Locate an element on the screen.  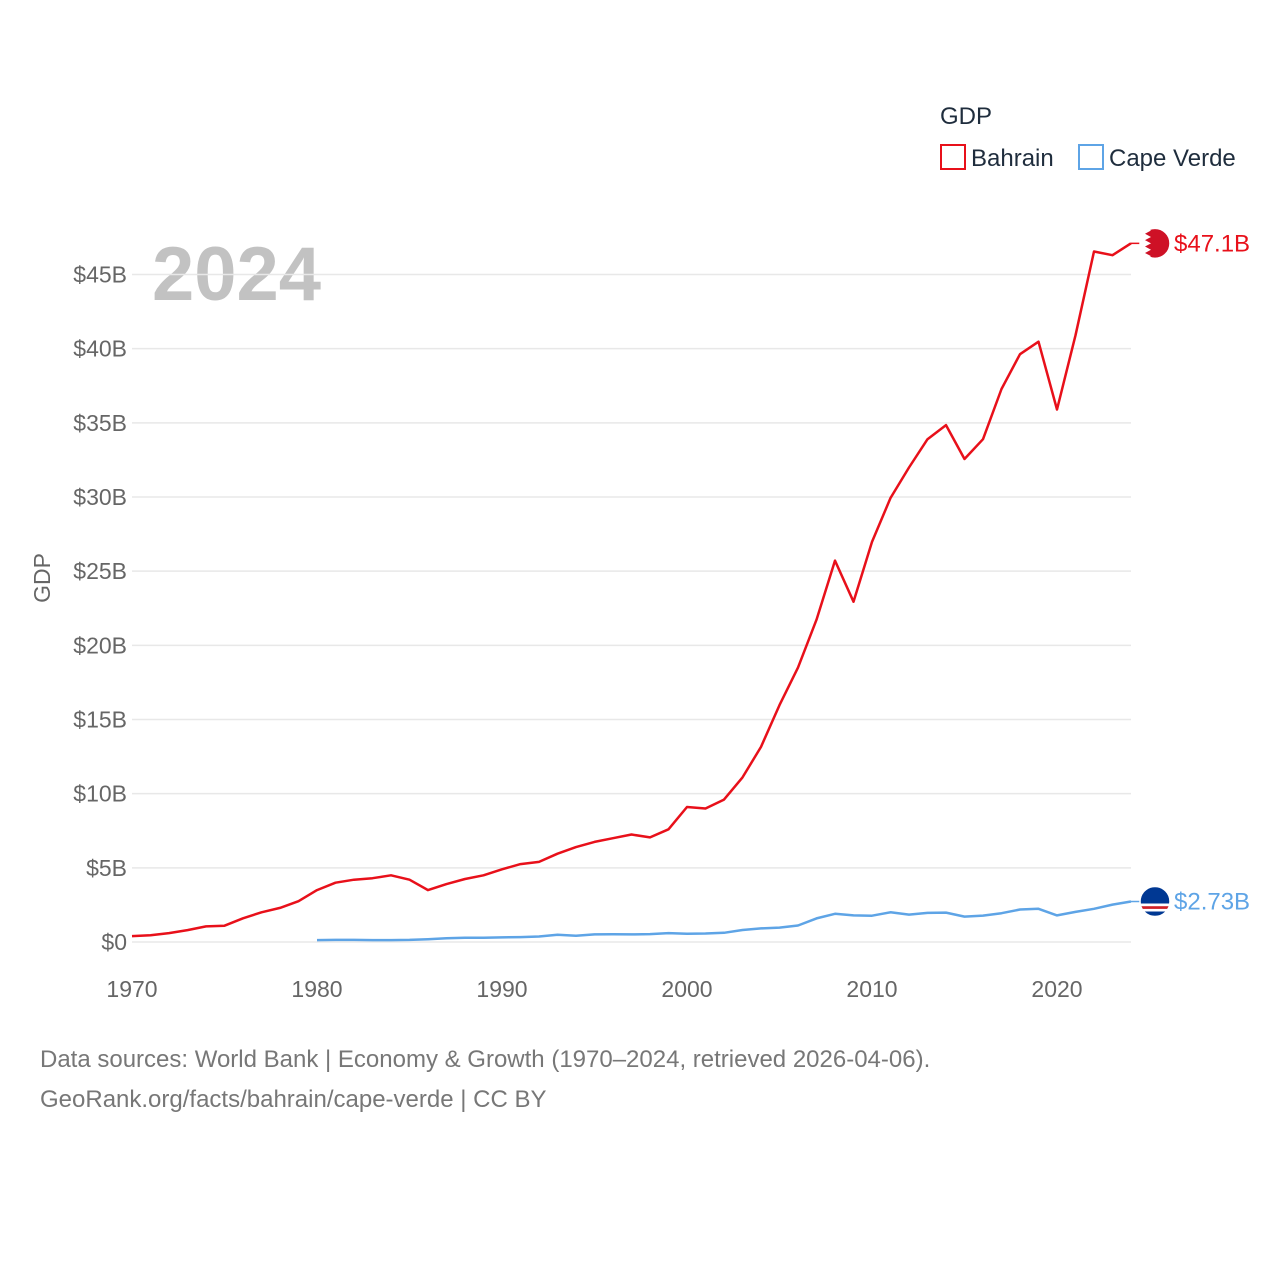
x-tick-label: 1990 is located at coordinates (501, 989).